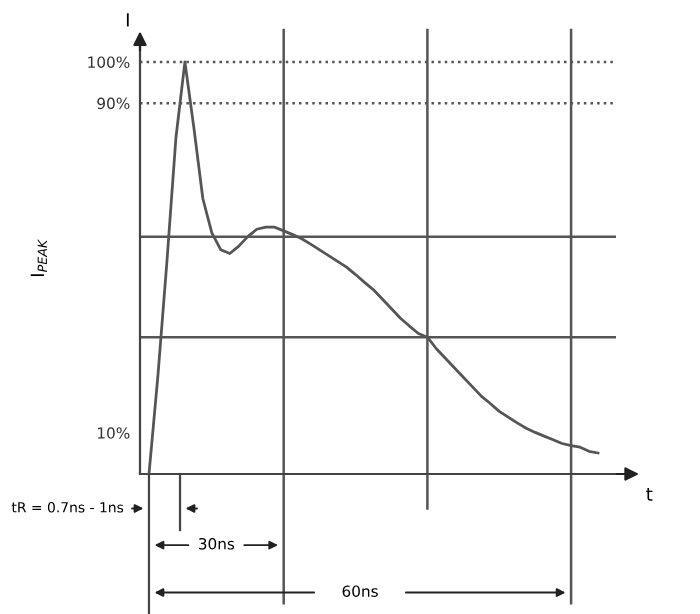 Image resolution: width=700 pixels, height=614 pixels. Describe the element at coordinates (38, 257) in the screenshot. I see `y-axis-title: I$_{PEAK}$` at that location.